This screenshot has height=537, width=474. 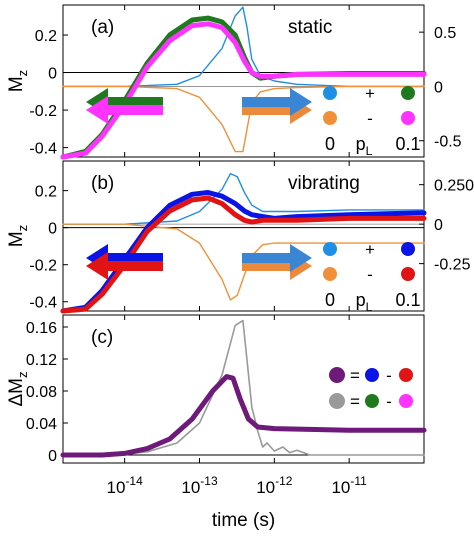 I want to click on panel-a-ytick-label: -0.4, so click(x=43, y=149).